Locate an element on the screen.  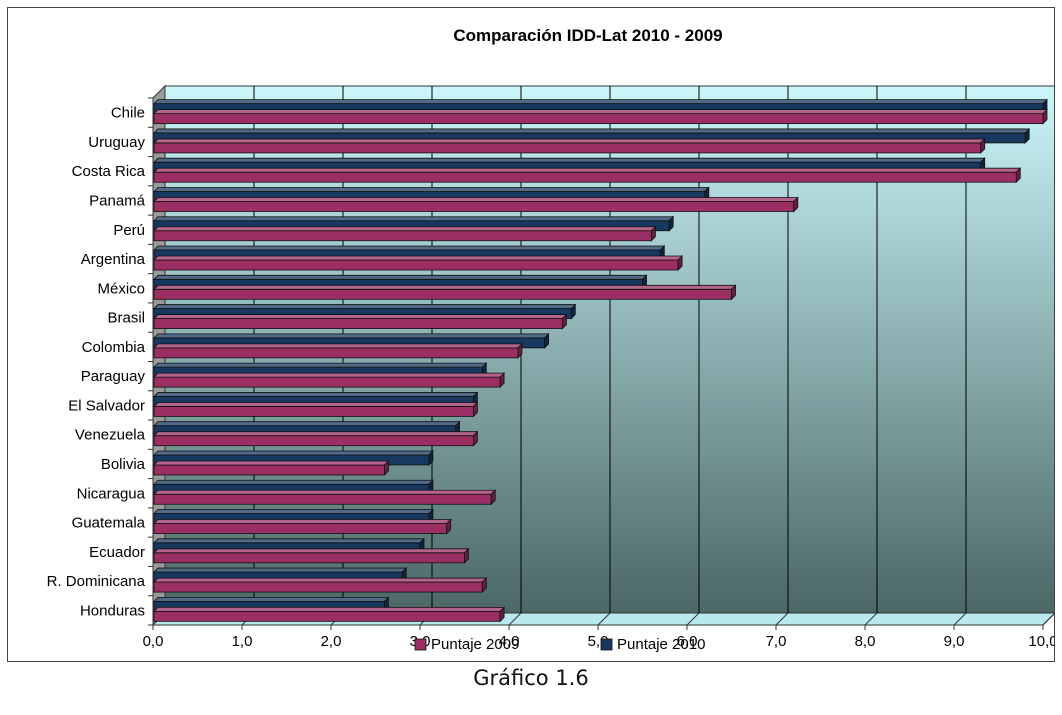
x-tick-label: 10,0 is located at coordinates (1041, 641).